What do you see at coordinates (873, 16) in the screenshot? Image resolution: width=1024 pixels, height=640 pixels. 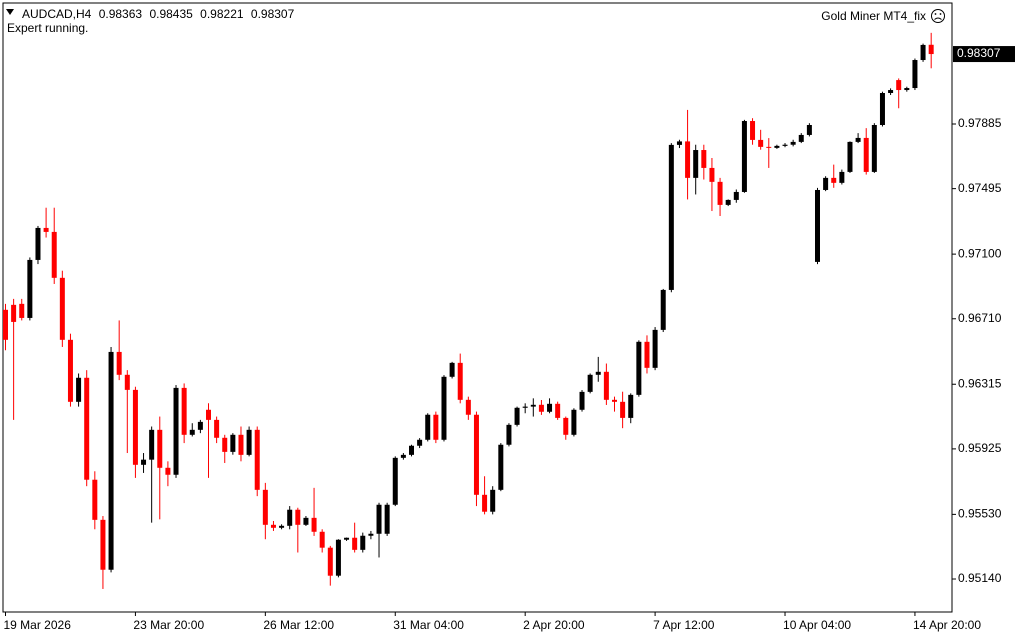 I see `expert-name: Gold Miner MT4_fix` at bounding box center [873, 16].